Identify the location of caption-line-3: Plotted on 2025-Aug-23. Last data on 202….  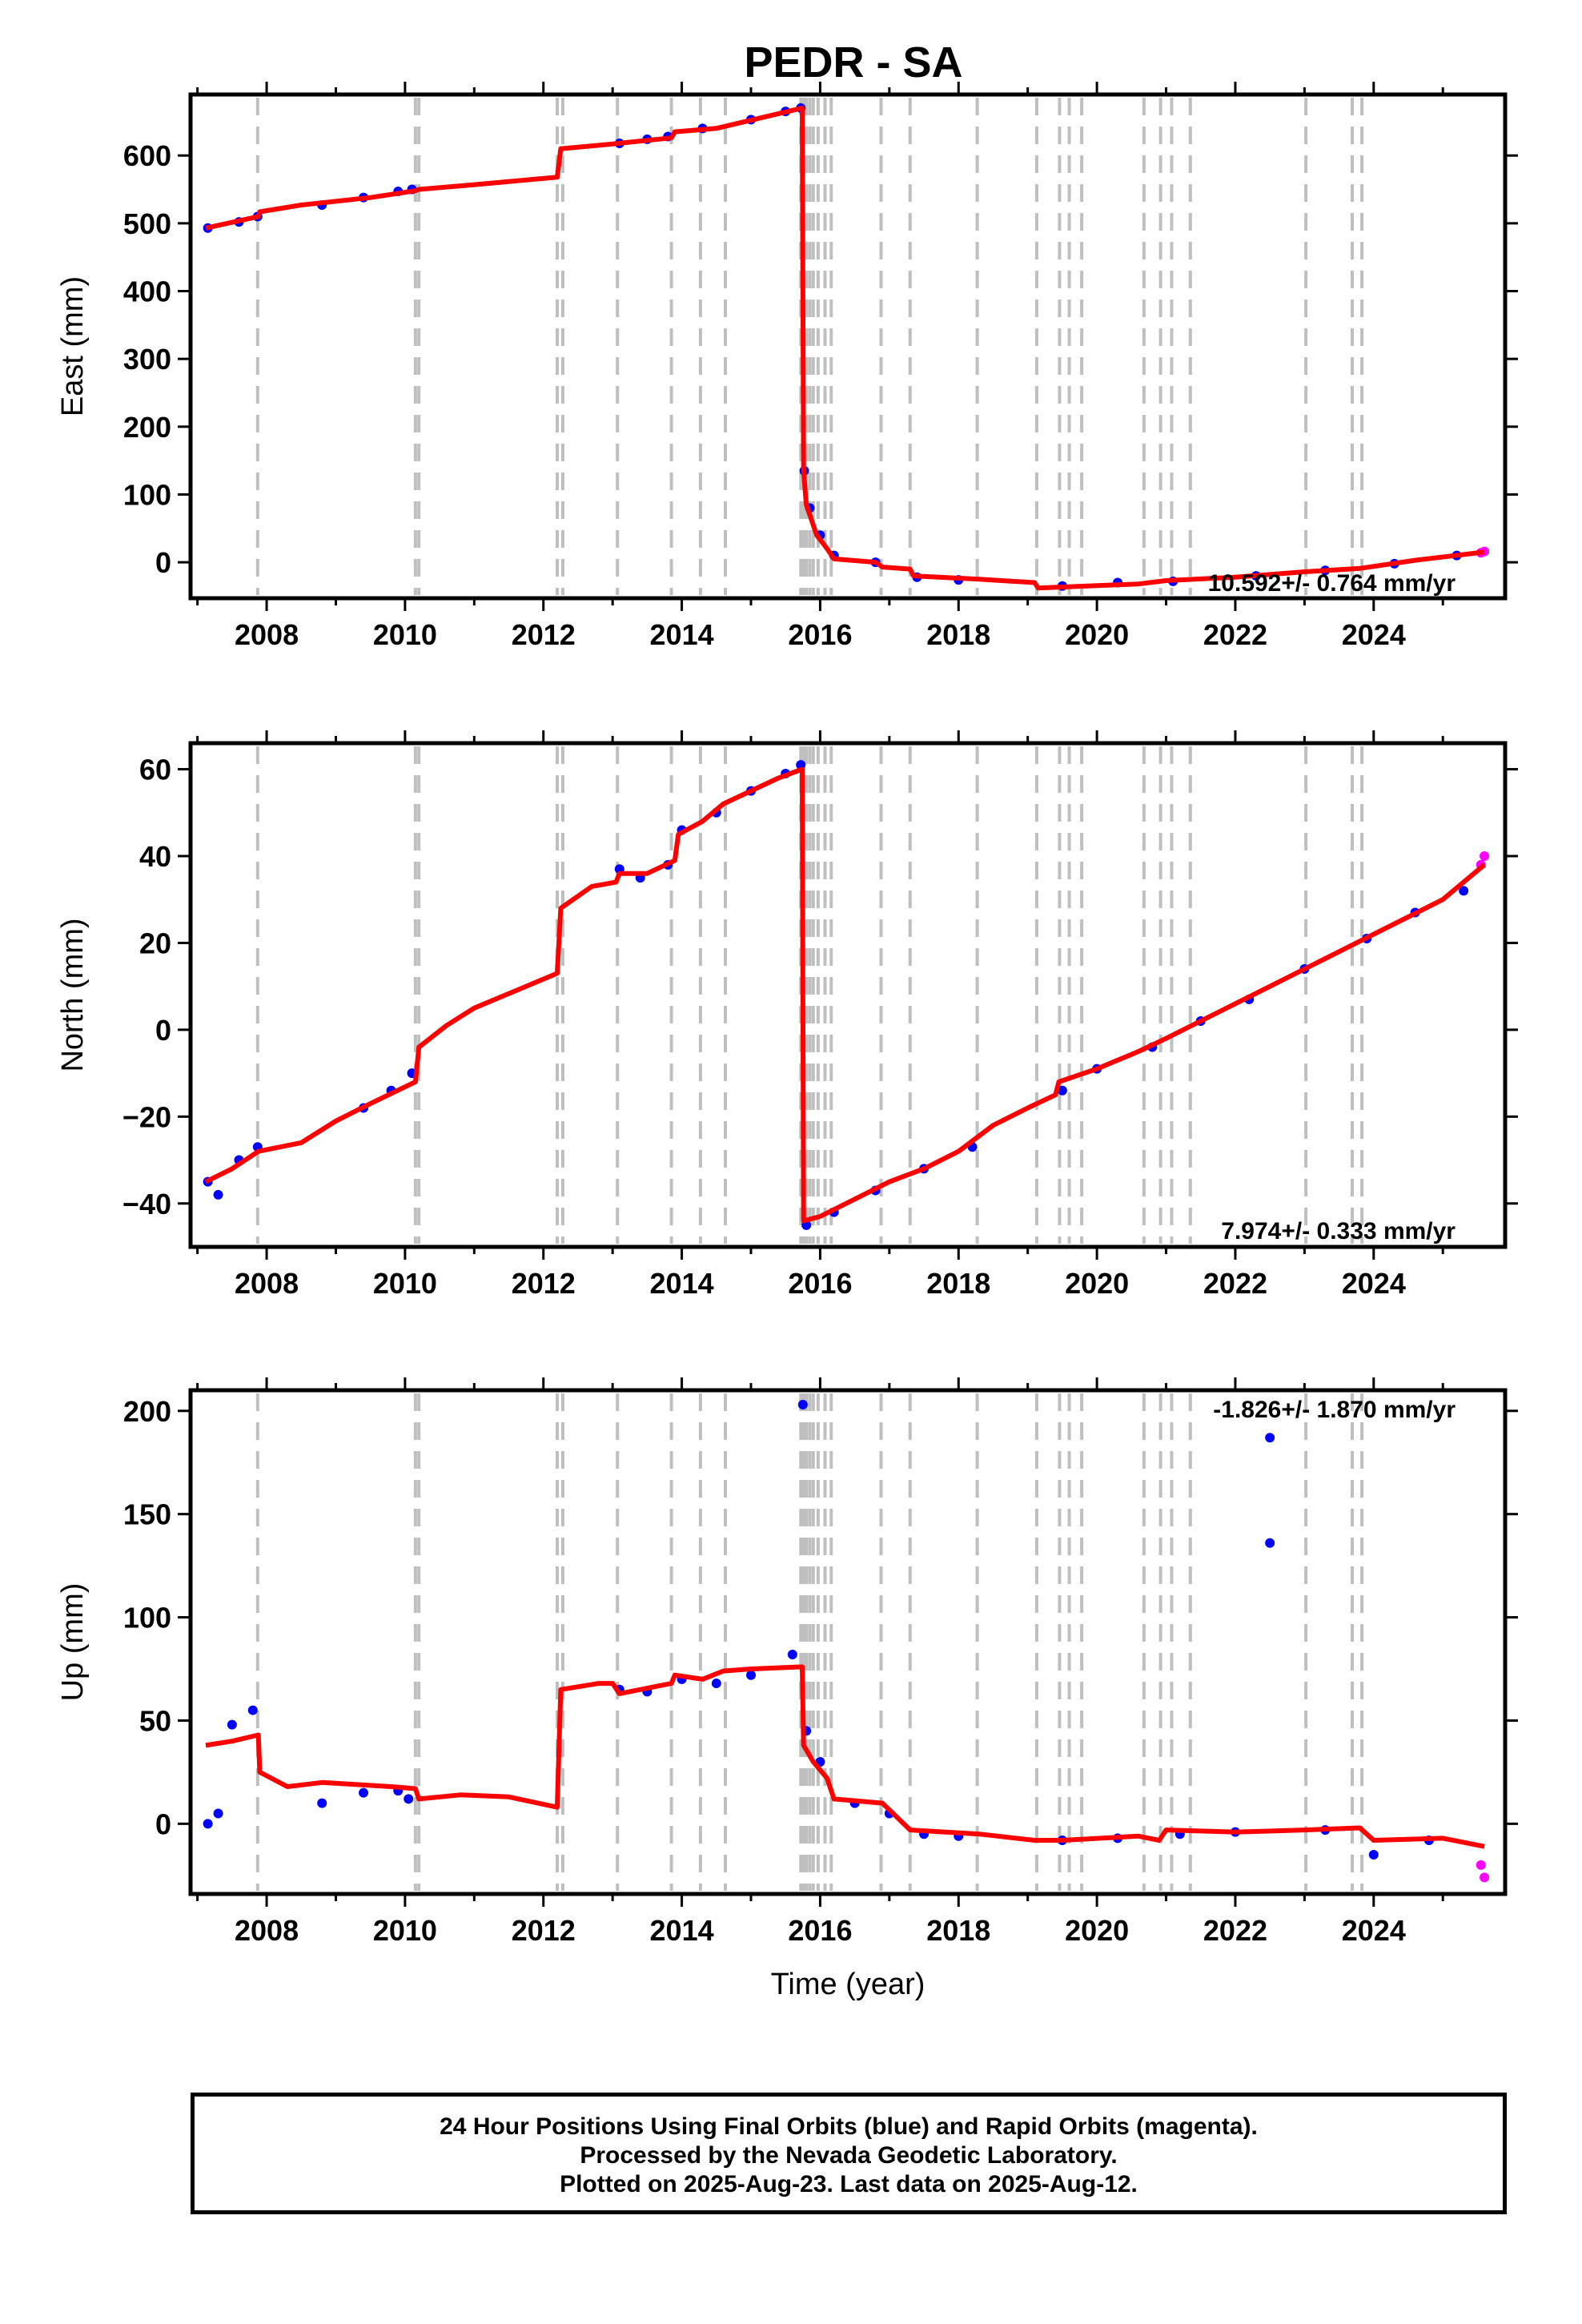
(849, 2184).